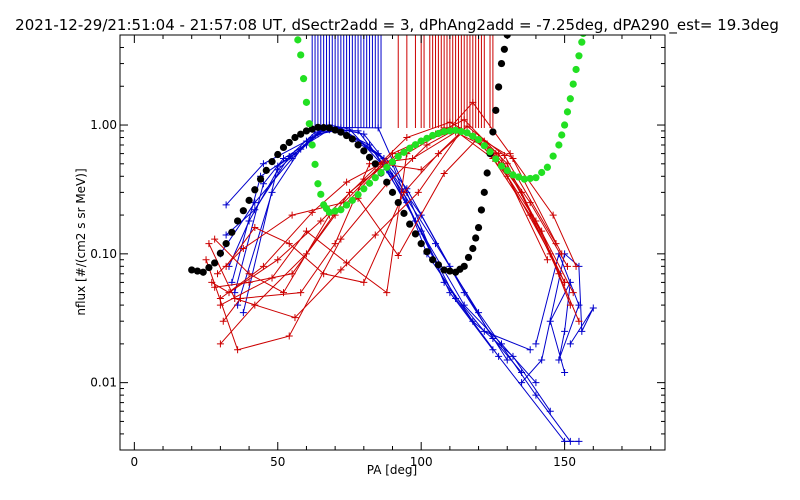  I want to click on x-tick-label: 150, so click(564, 462).